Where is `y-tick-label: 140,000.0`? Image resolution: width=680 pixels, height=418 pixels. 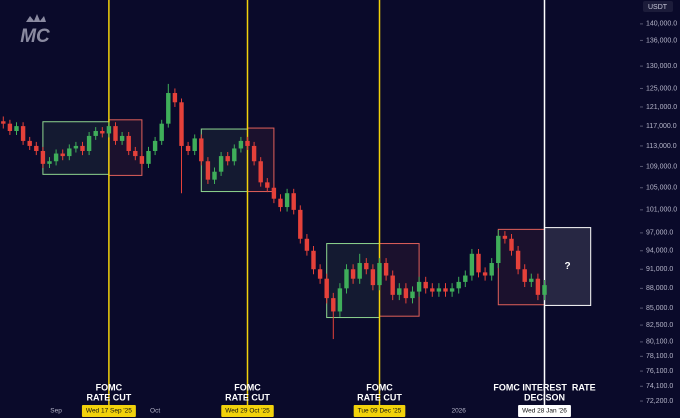 y-tick-label: 140,000.0 is located at coordinates (661, 24).